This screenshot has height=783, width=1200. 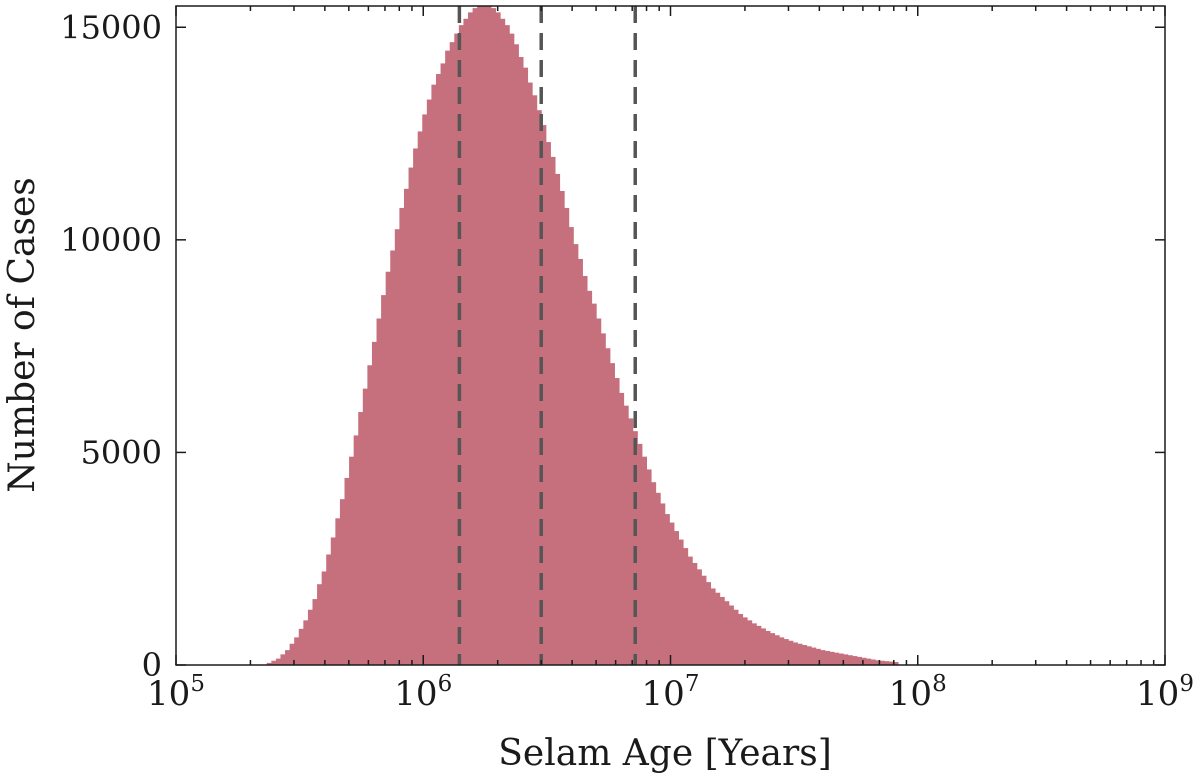 What do you see at coordinates (111, 27) in the screenshot?
I see `y-tick-label: 15000` at bounding box center [111, 27].